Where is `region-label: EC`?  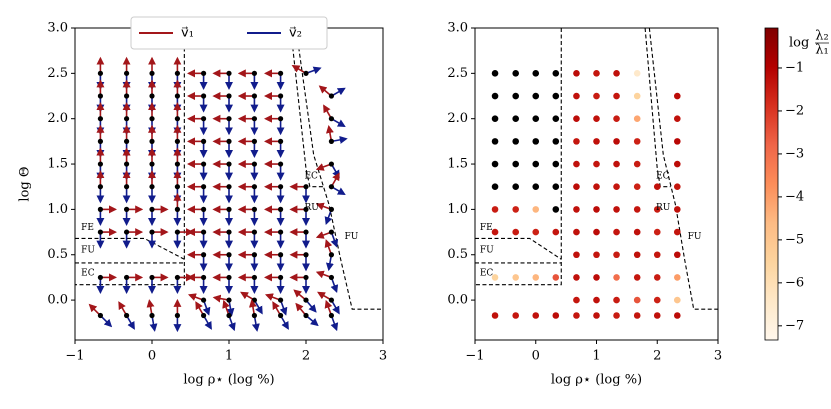 region-label: EC is located at coordinates (663, 176).